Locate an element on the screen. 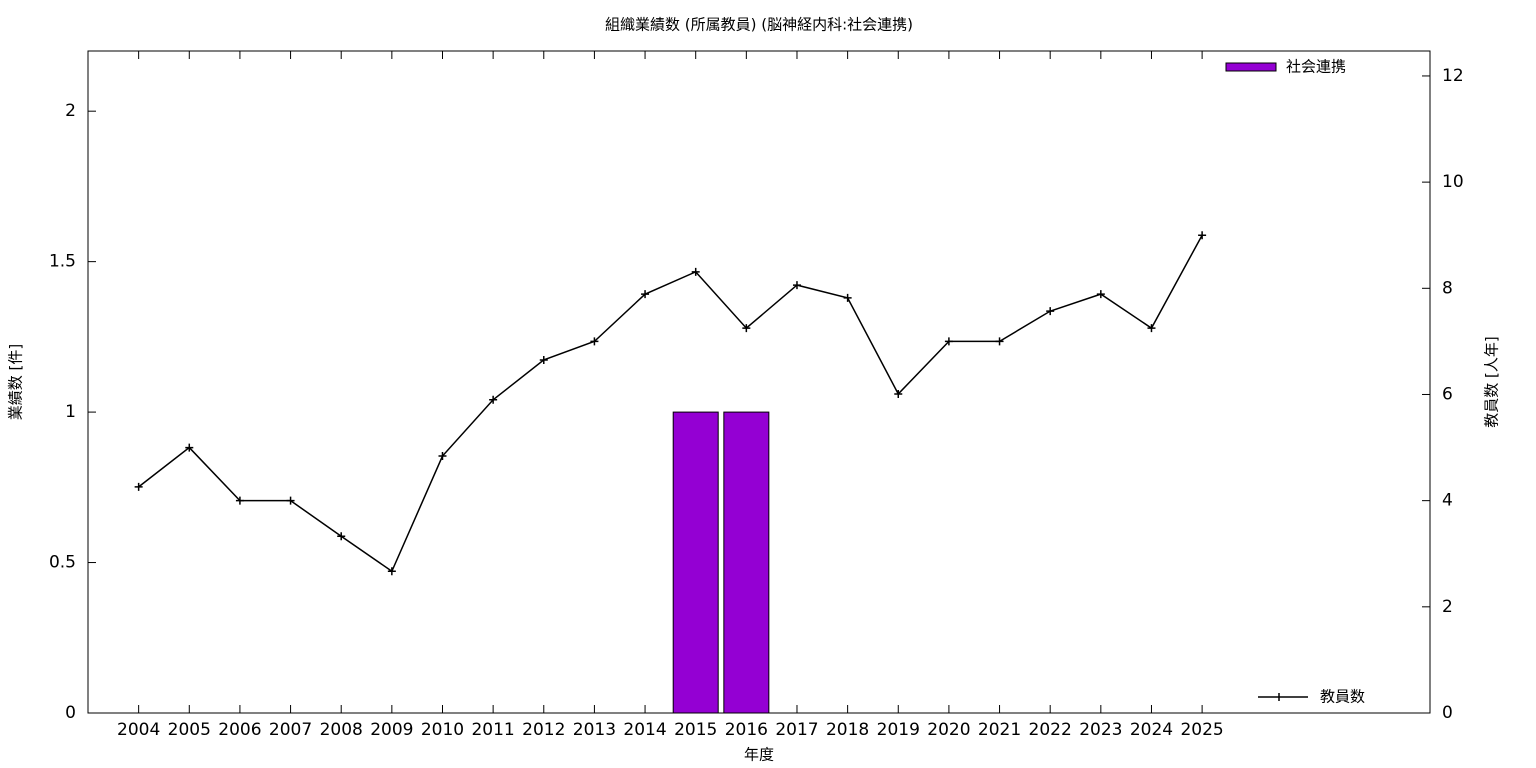  y2-tick-label: 12 is located at coordinates (1453, 76).